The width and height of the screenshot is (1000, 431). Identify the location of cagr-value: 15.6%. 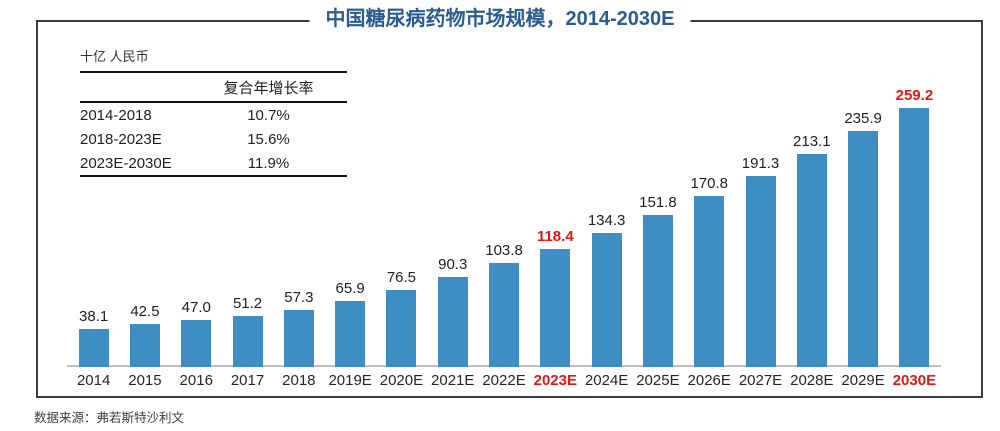
(268, 139).